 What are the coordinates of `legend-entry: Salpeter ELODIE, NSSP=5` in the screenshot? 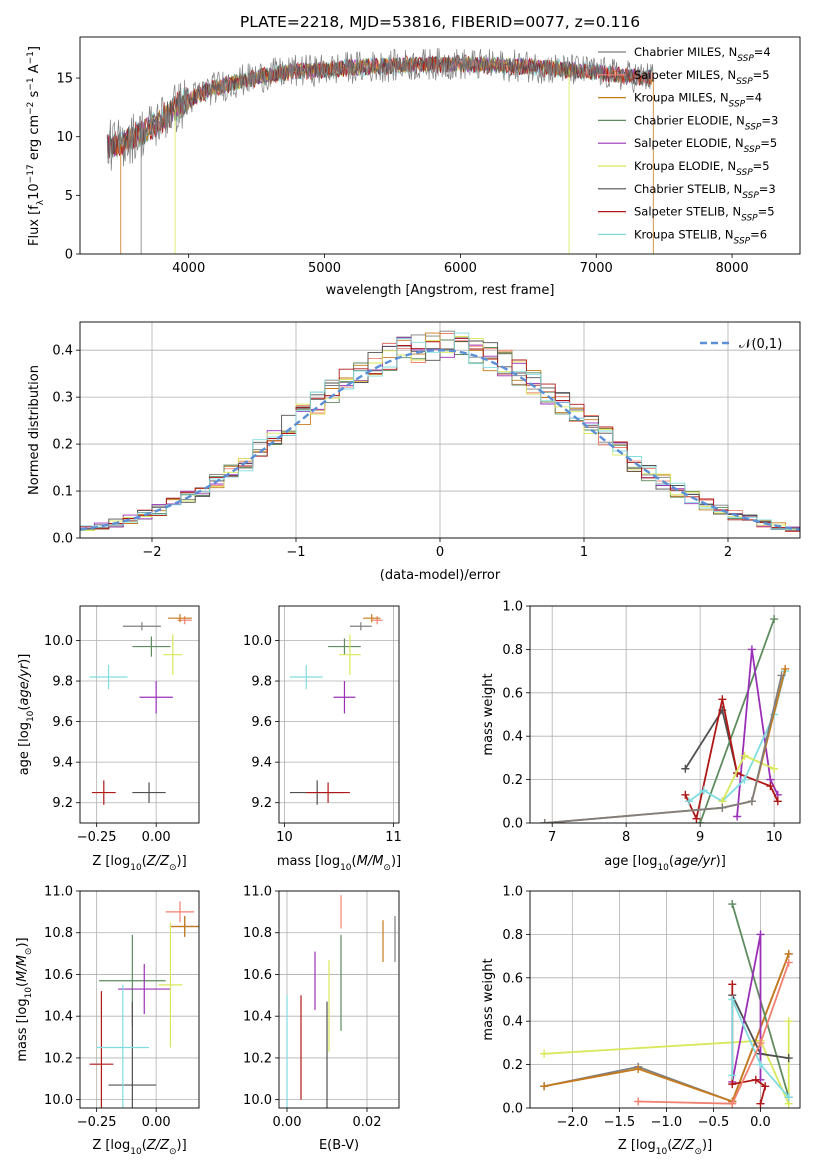 It's located at (705, 145).